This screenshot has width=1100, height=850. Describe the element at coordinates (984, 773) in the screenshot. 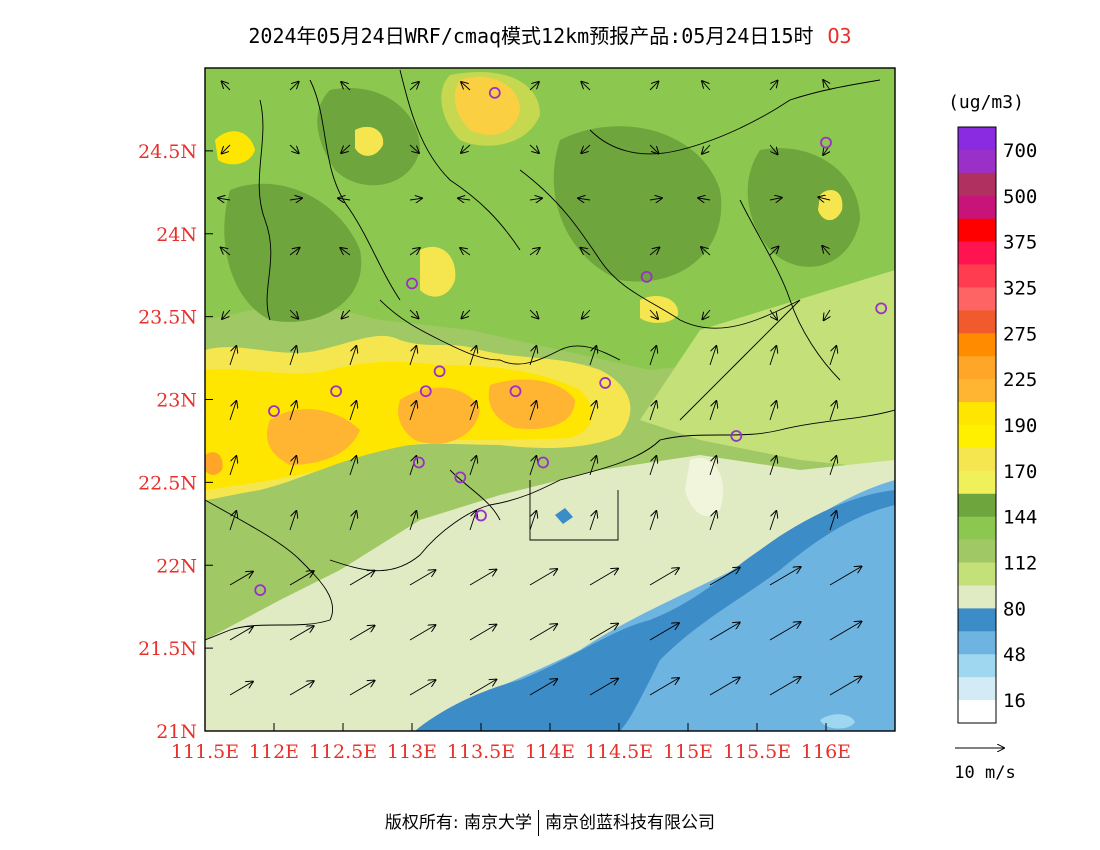

I see `wind-scale-label: 10 m/s` at that location.